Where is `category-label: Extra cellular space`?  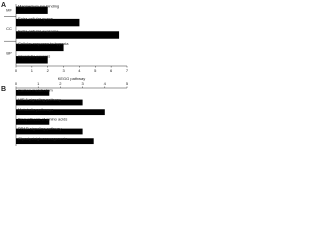
category-label: Extra cellular space is located at coordinates (36, 18).